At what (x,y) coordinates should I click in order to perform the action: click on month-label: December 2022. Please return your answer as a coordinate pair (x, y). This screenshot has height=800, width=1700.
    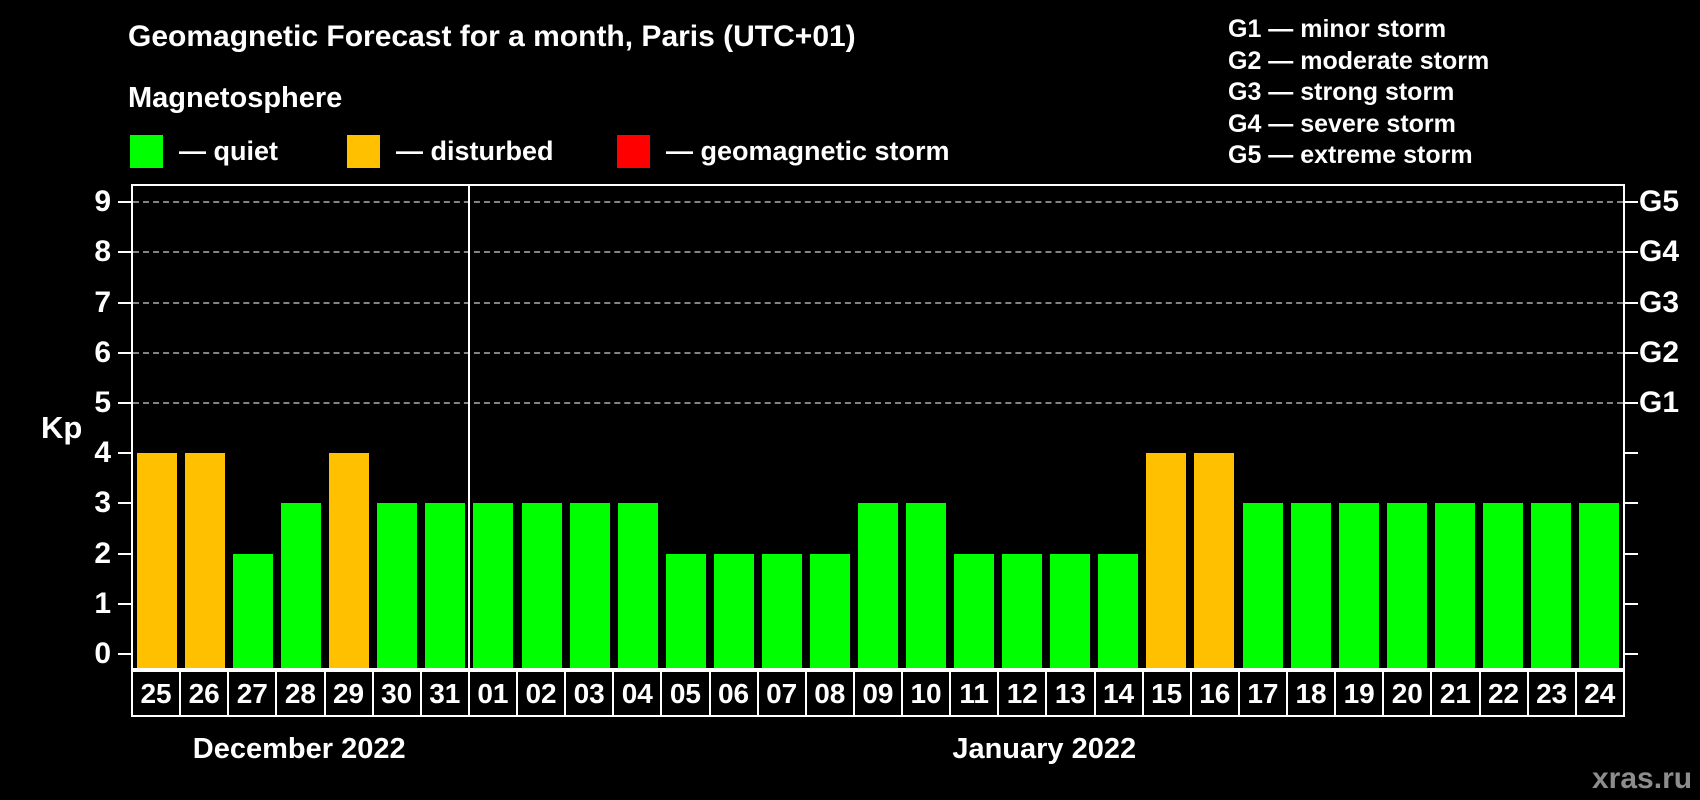
    Looking at the image, I should click on (299, 749).